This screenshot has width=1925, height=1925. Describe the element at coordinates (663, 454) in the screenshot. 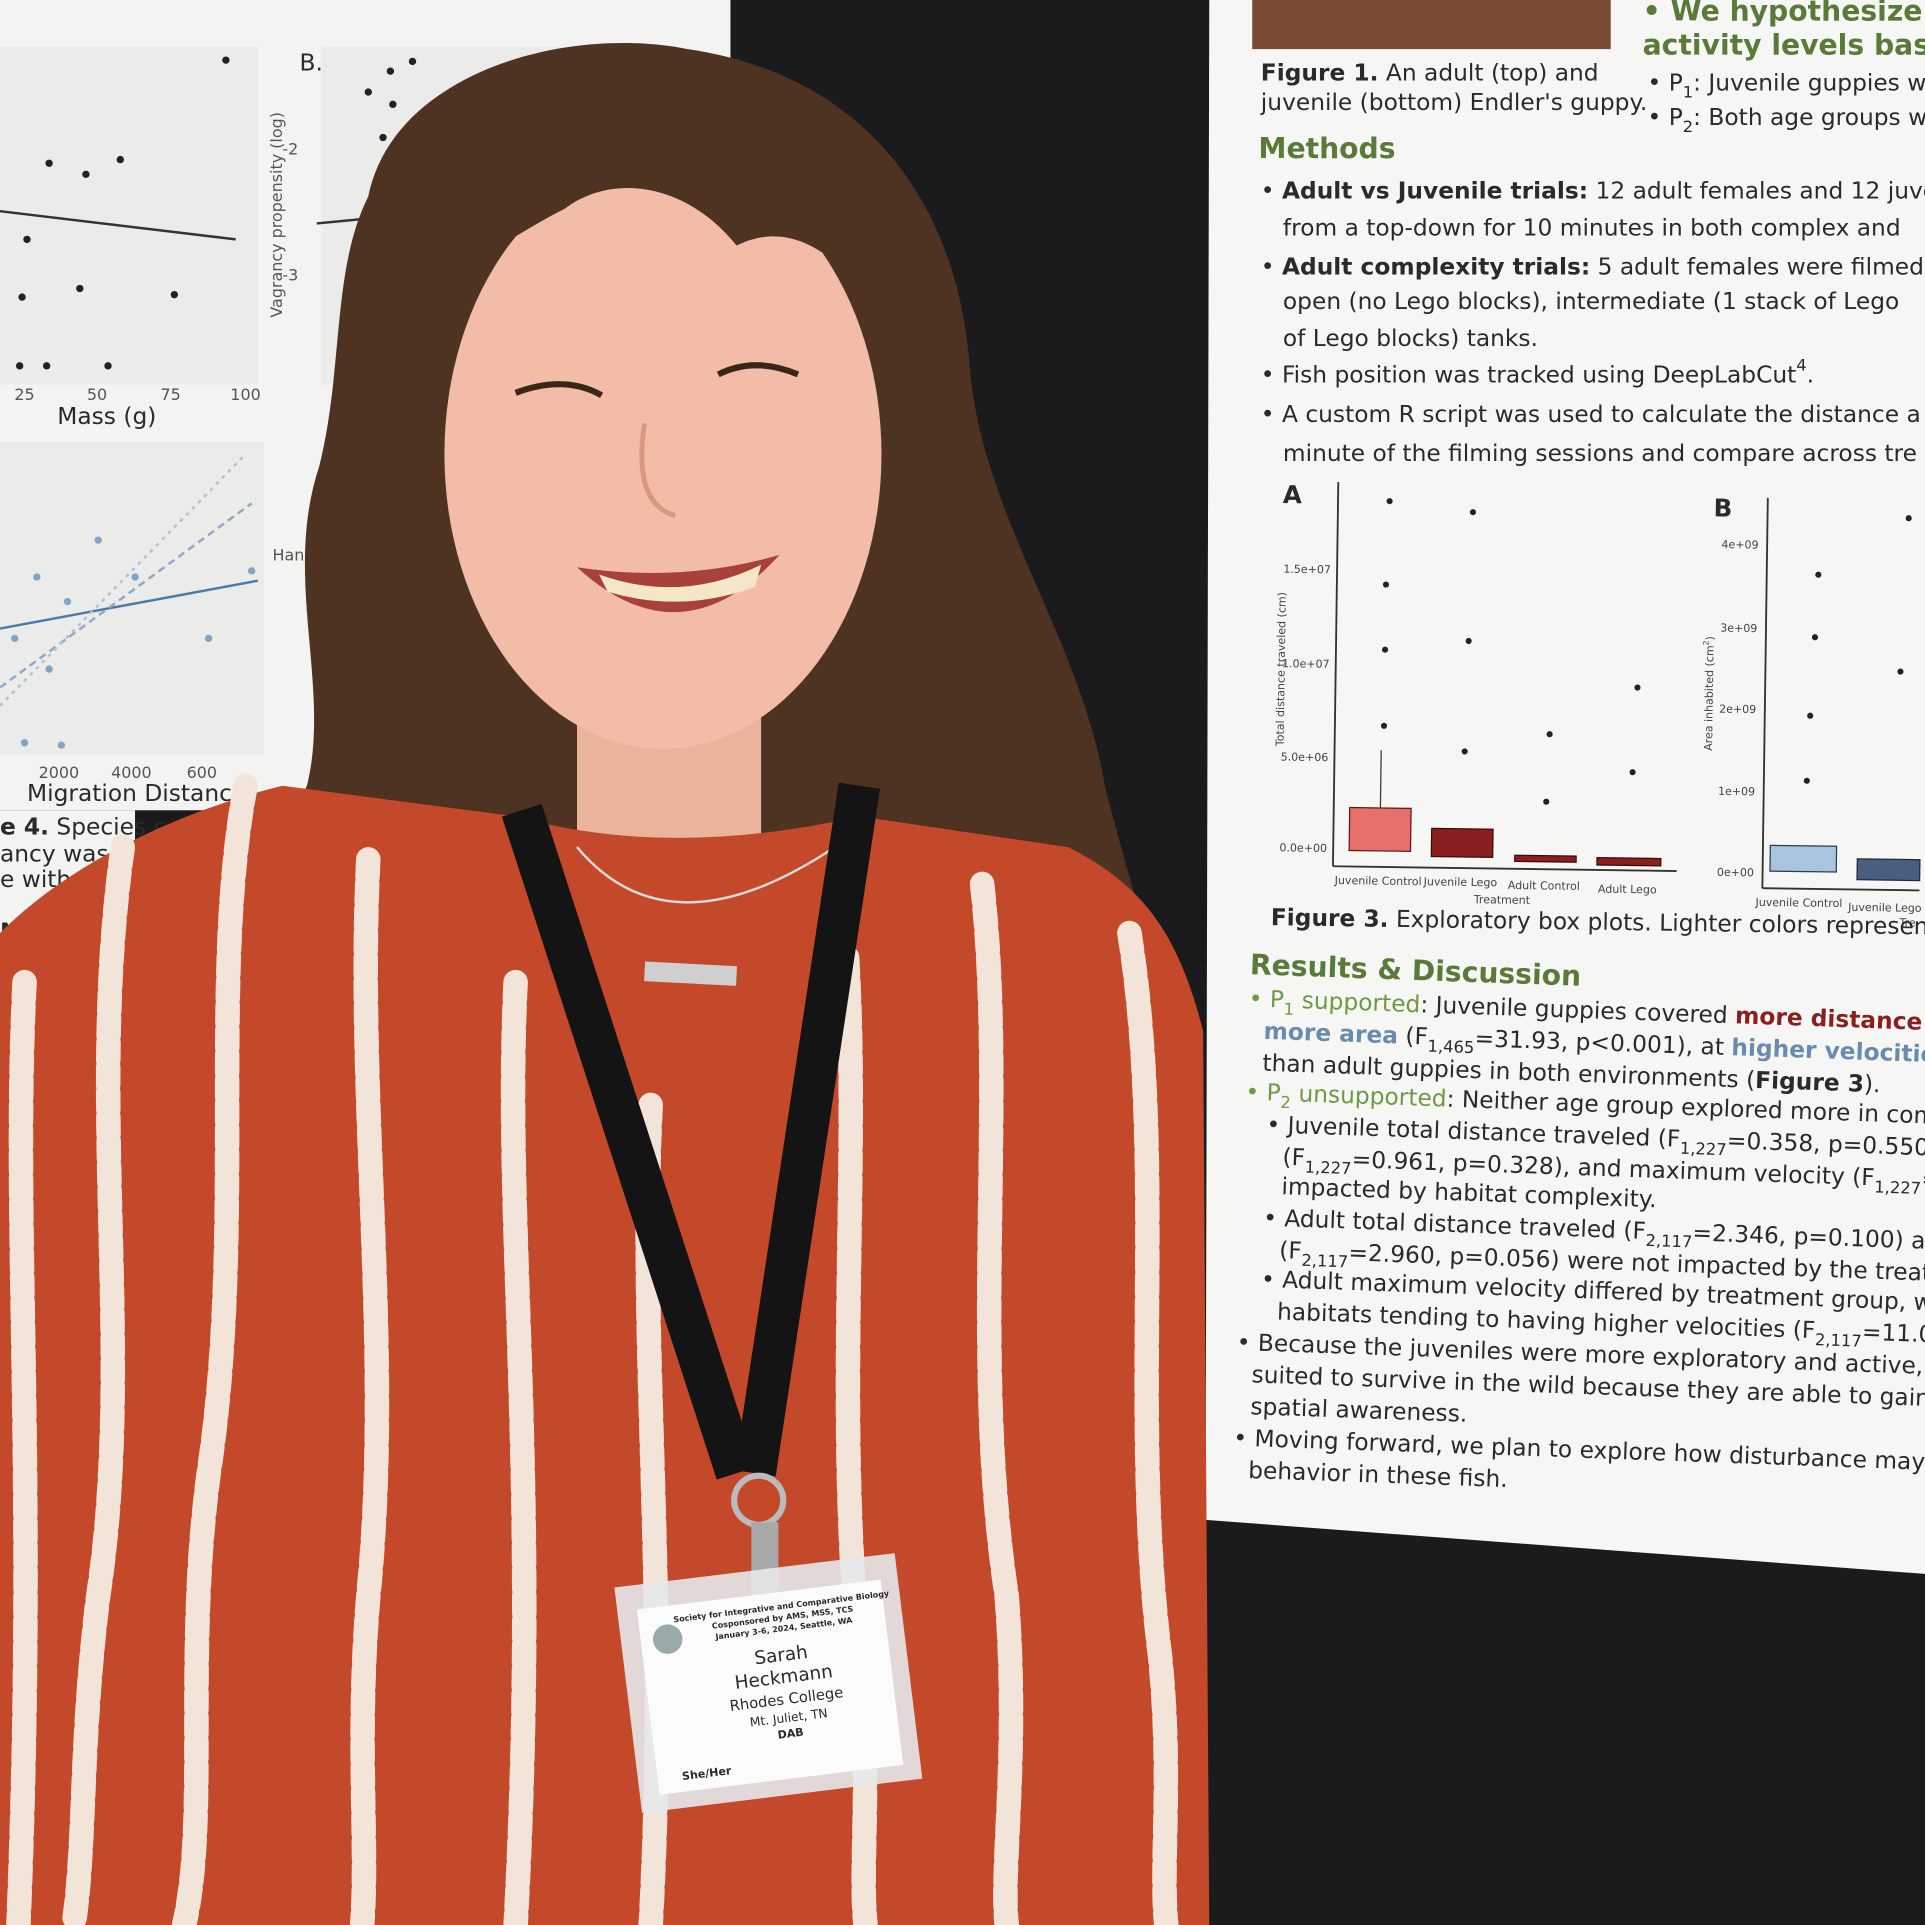

I see `face` at that location.